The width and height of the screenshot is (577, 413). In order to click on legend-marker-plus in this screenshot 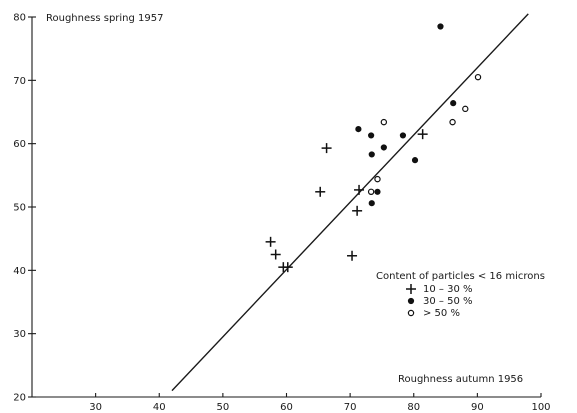, I will do `click(411, 289)`.